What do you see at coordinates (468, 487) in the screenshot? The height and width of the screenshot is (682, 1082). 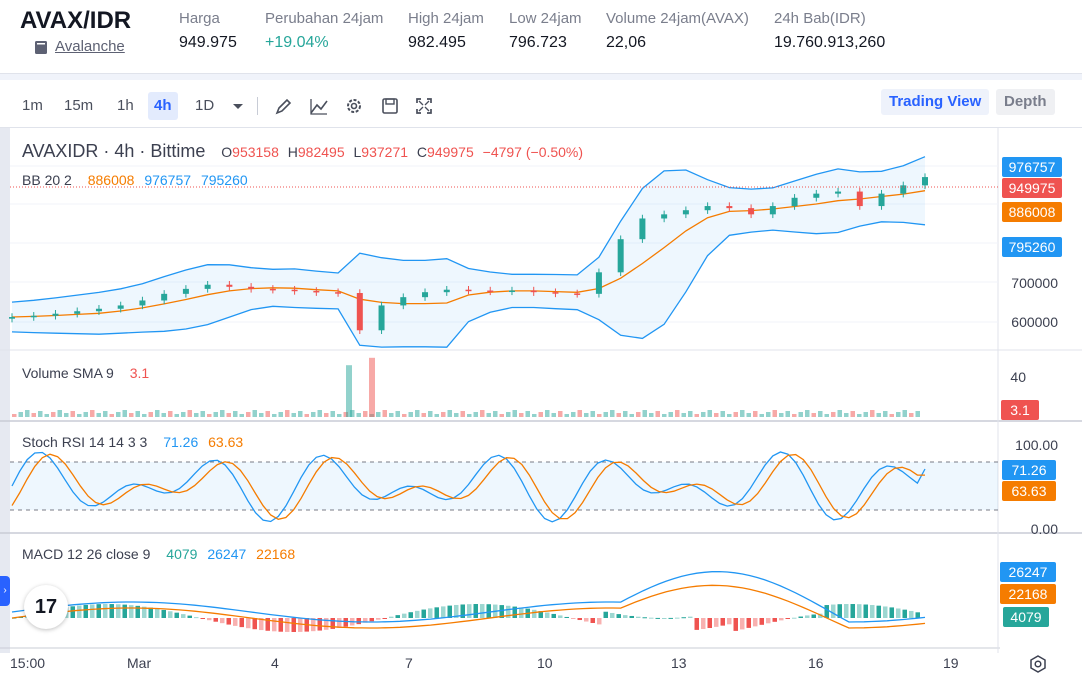 I see `stoch-k-line` at bounding box center [468, 487].